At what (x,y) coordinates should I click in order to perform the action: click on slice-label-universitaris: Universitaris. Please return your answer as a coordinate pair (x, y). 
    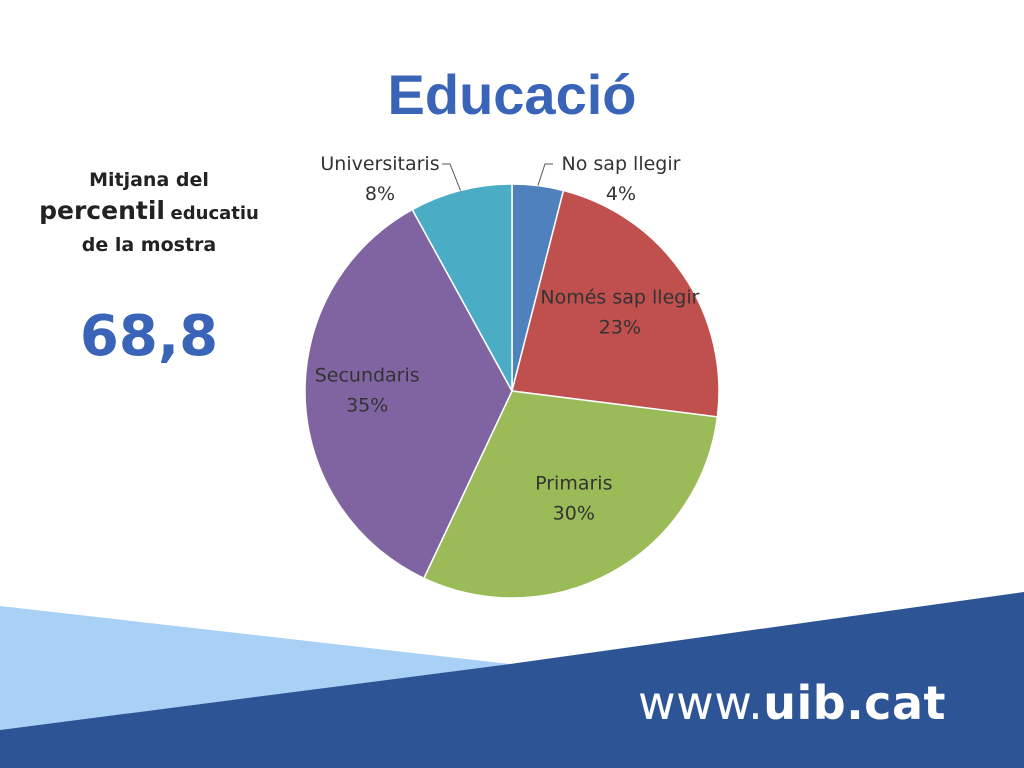
    Looking at the image, I should click on (379, 164).